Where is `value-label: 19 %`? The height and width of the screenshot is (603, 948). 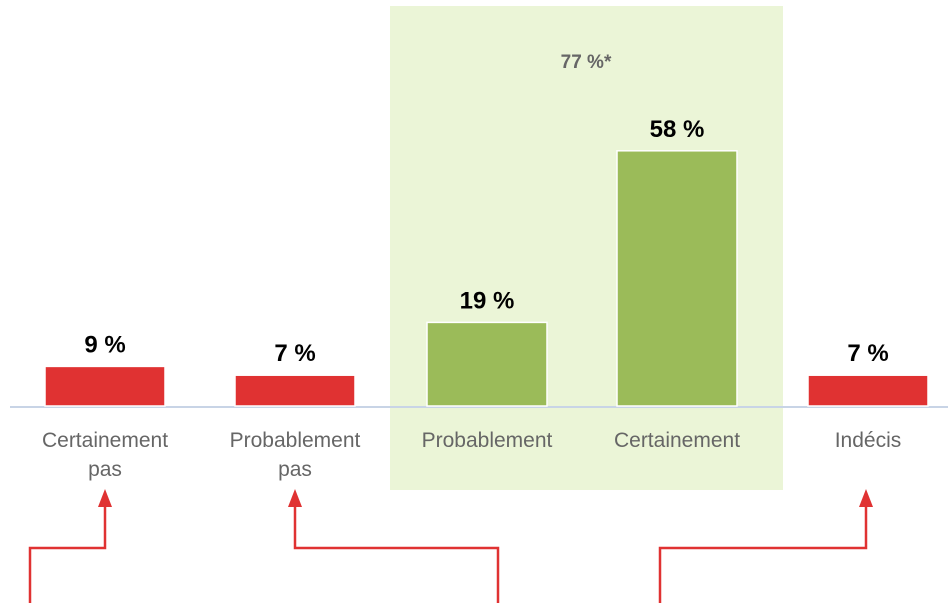 value-label: 19 % is located at coordinates (487, 300).